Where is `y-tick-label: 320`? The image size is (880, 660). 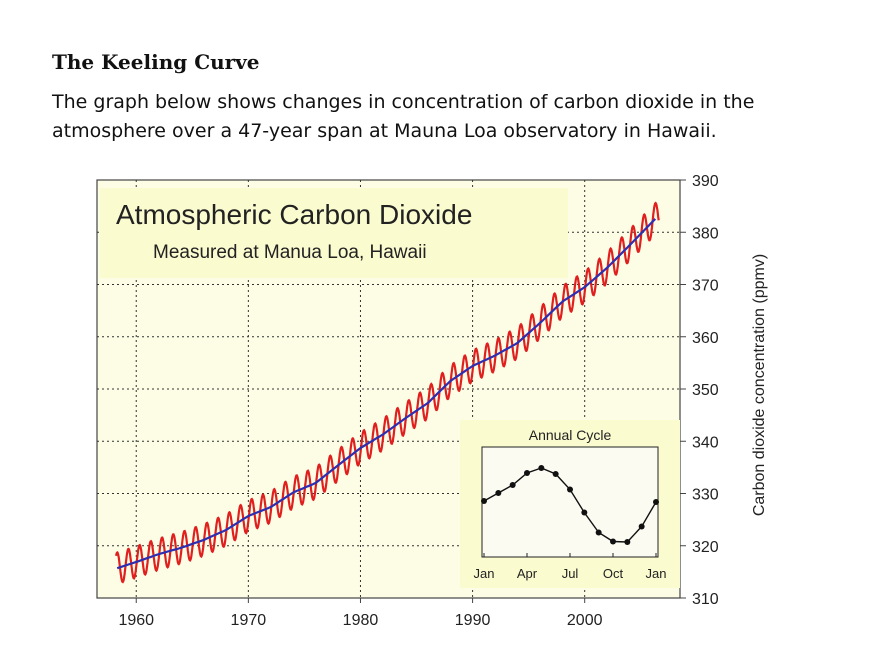 y-tick-label: 320 is located at coordinates (705, 547).